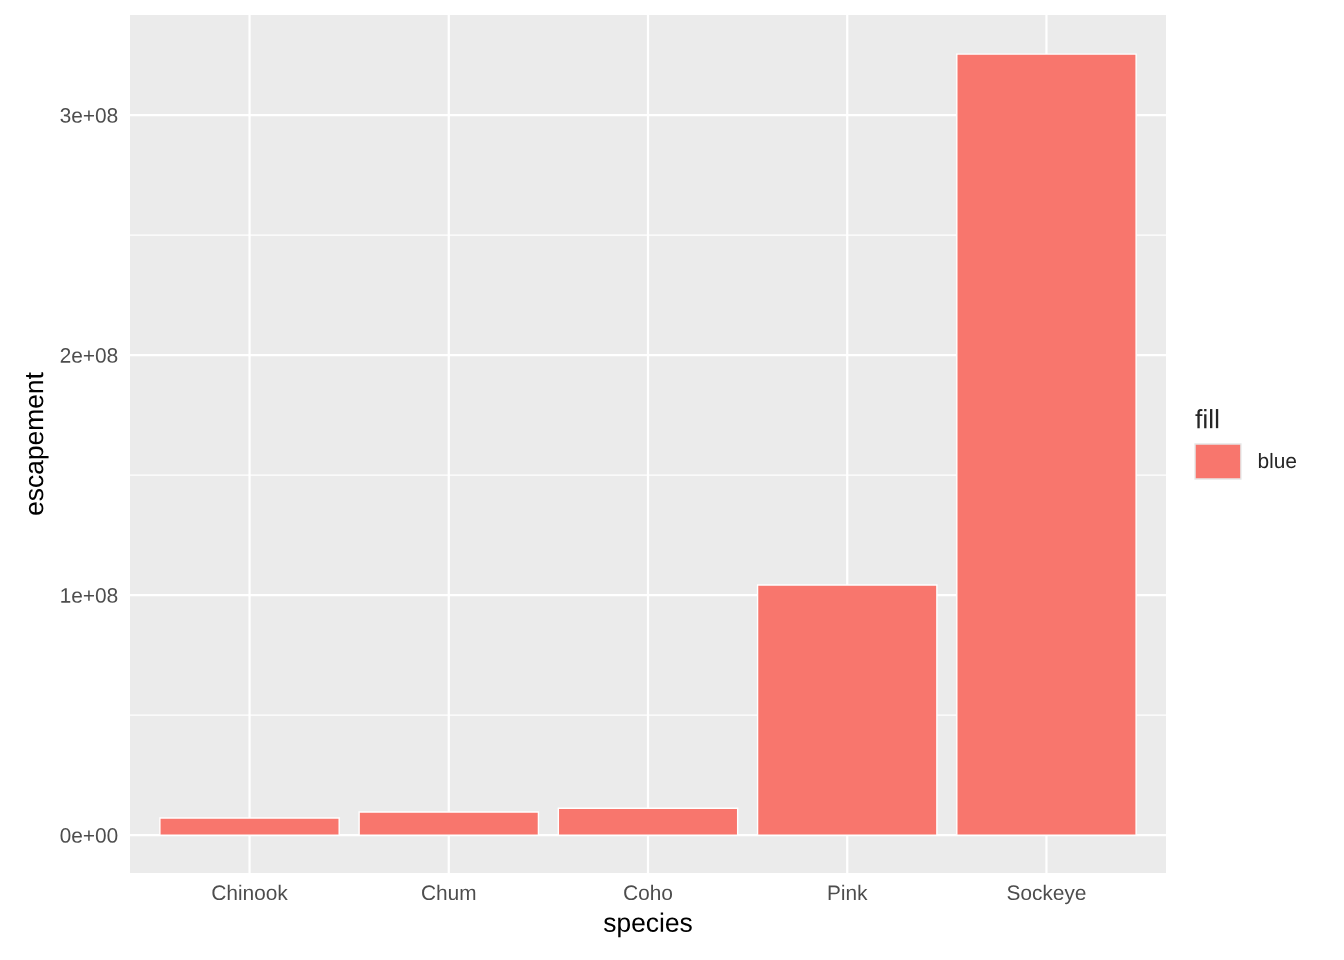  What do you see at coordinates (89, 835) in the screenshot?
I see `y-tick-label: 0e+00` at bounding box center [89, 835].